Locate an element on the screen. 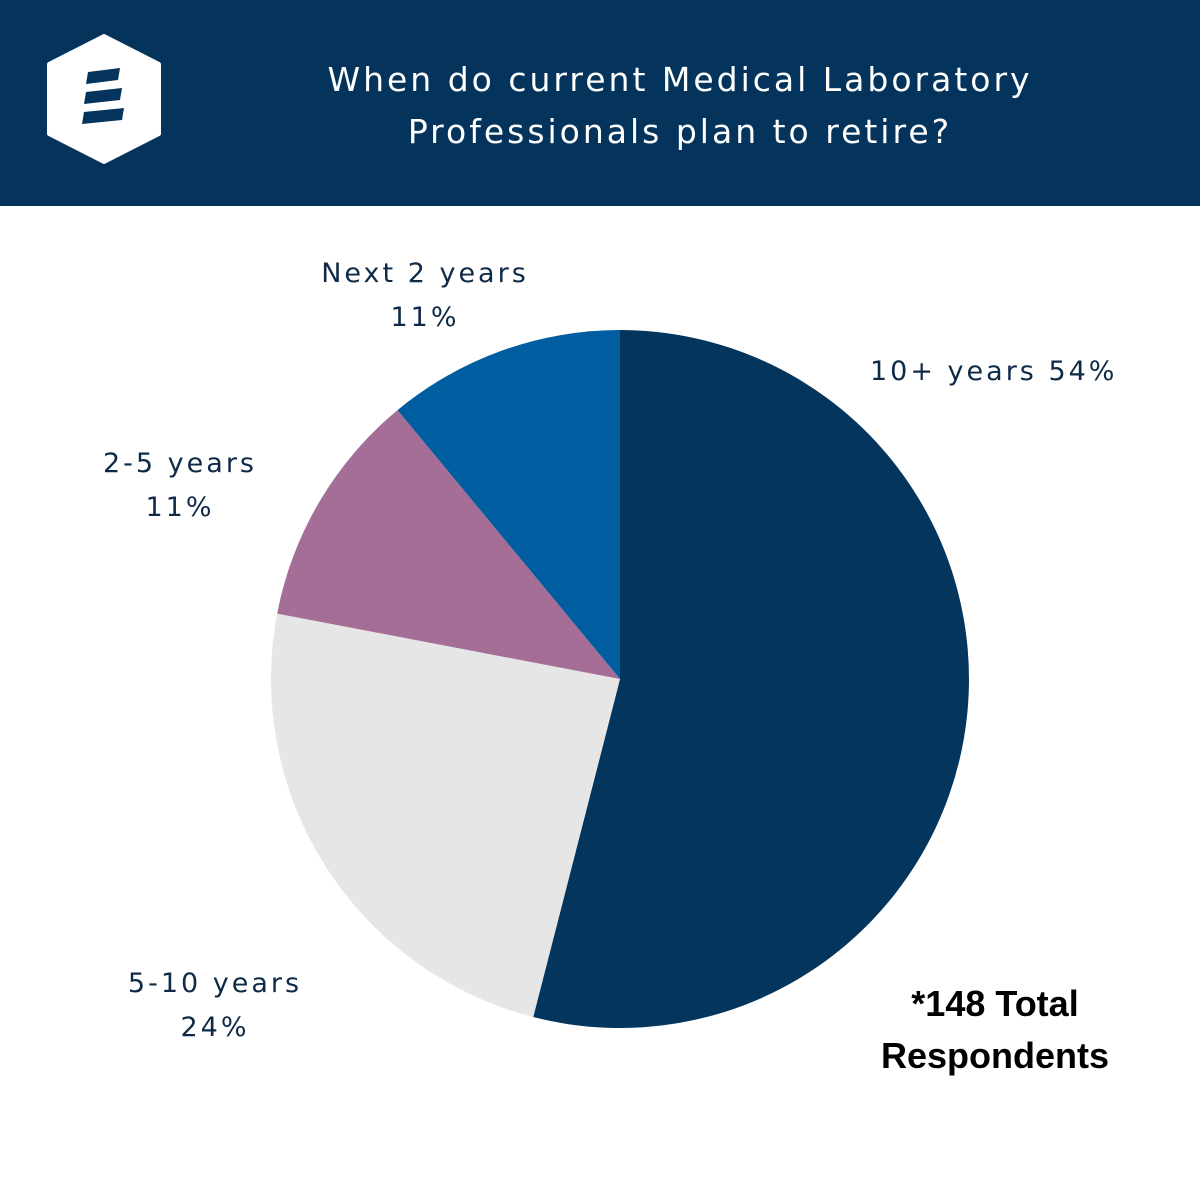 This screenshot has height=1200, width=1200. slice-label-2-5-years-value: 11% is located at coordinates (180, 507).